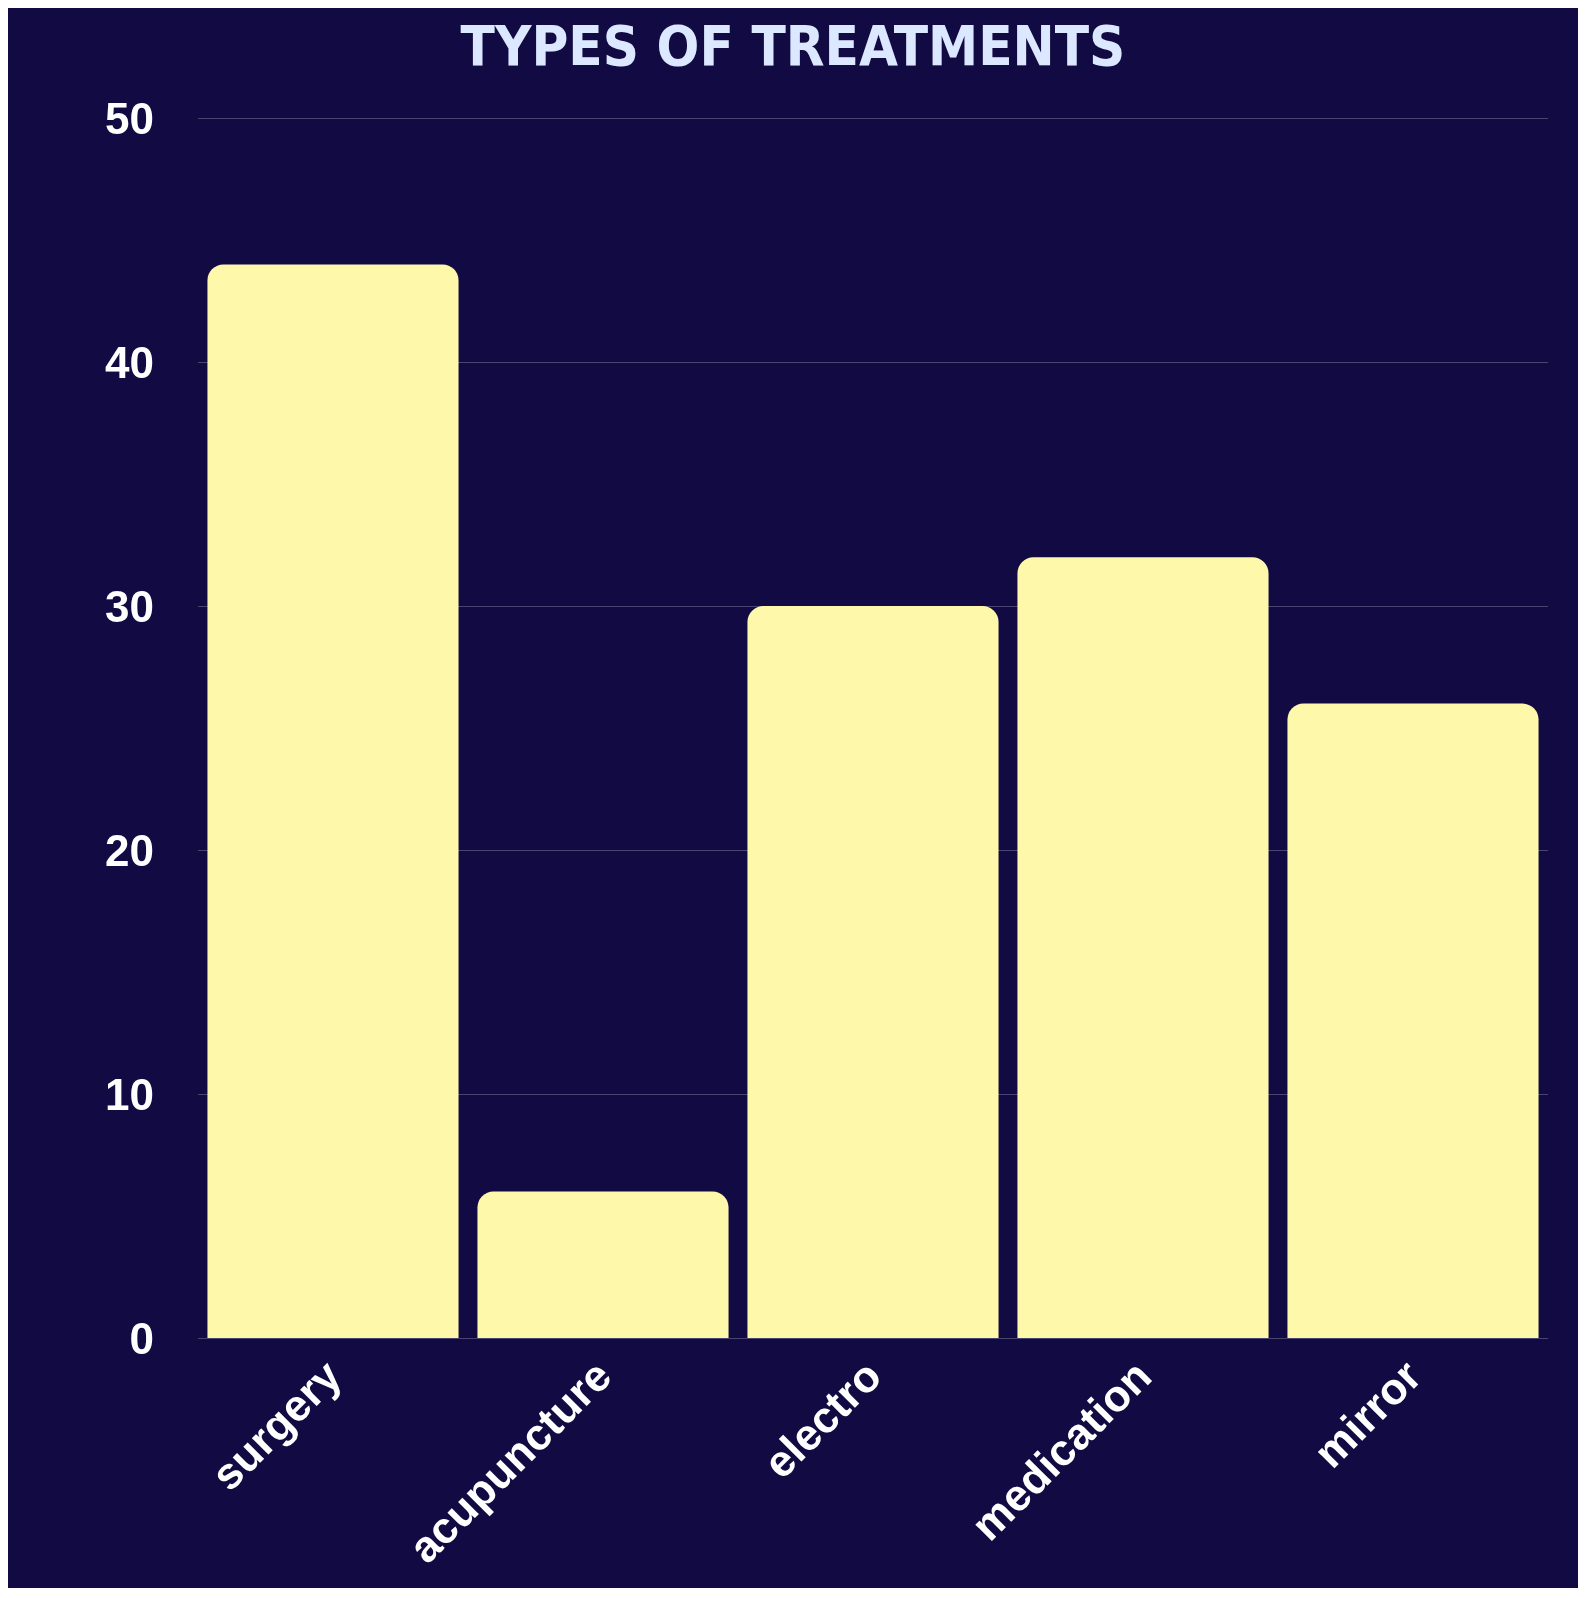 The width and height of the screenshot is (1586, 1598). I want to click on y-tick-label: 30, so click(129, 606).